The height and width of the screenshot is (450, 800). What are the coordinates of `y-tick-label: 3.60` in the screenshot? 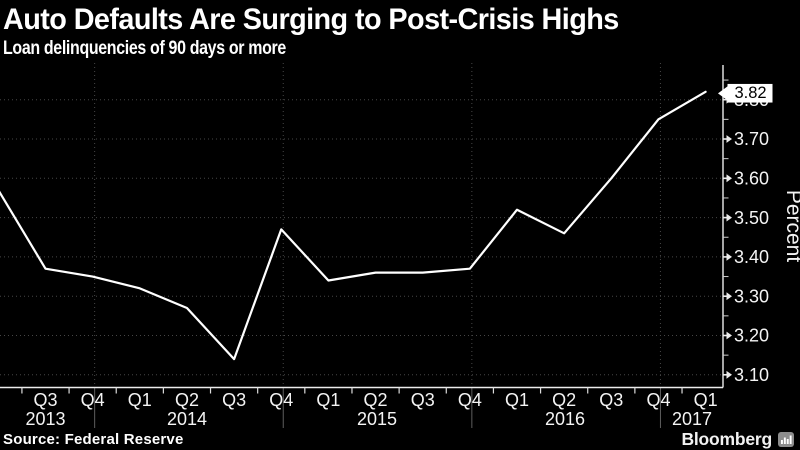 It's located at (751, 179).